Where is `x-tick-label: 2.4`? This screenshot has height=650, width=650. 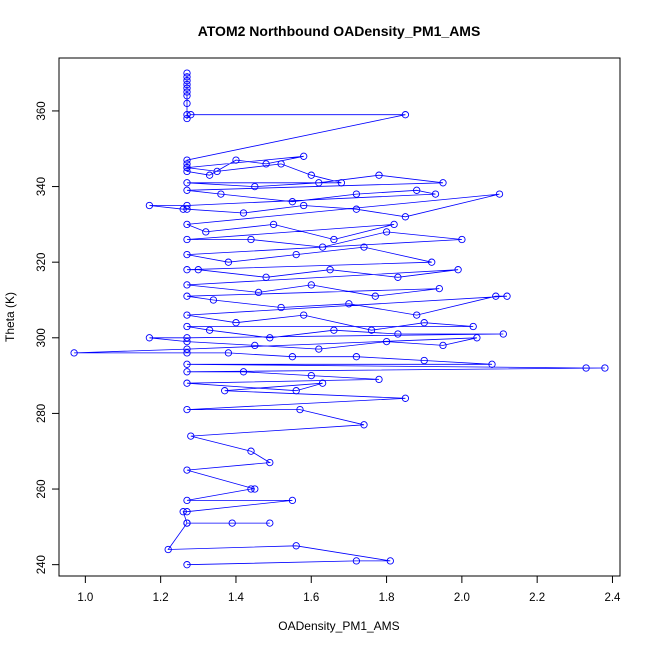
x-tick-label: 2.4 is located at coordinates (612, 598).